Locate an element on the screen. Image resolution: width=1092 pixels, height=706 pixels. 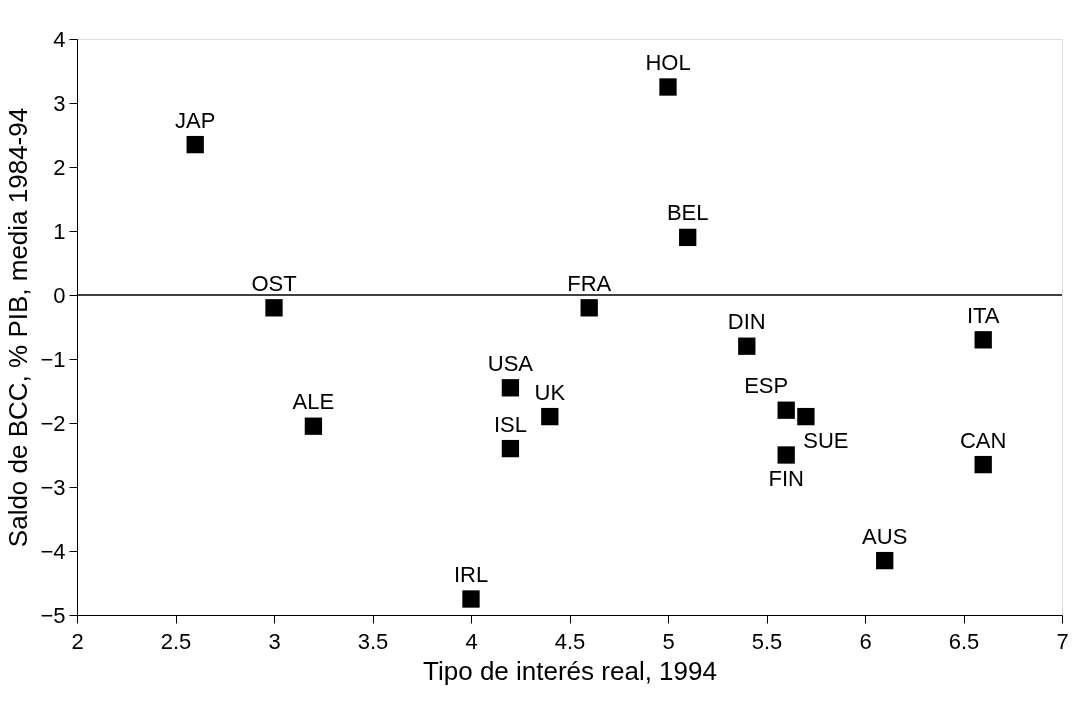
annotation: IRL is located at coordinates (471, 574).